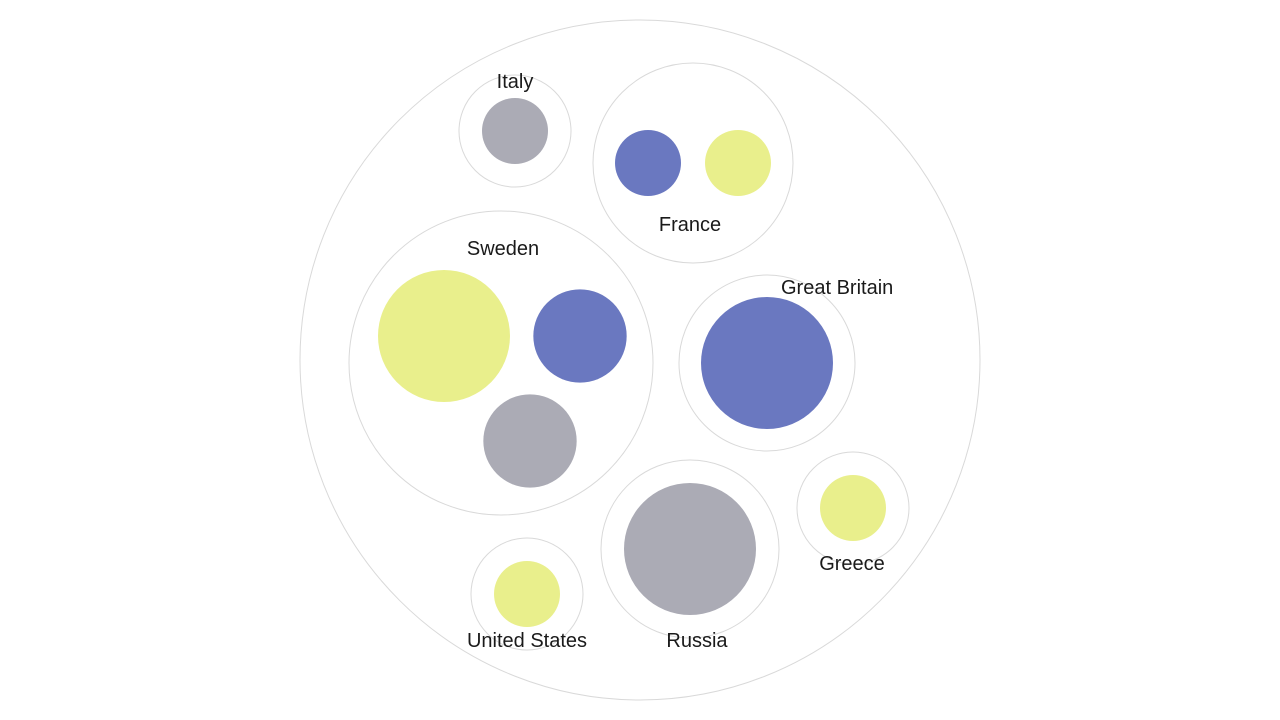 The height and width of the screenshot is (720, 1280). Describe the element at coordinates (738, 163) in the screenshot. I see `bubble-france-yellow` at that location.